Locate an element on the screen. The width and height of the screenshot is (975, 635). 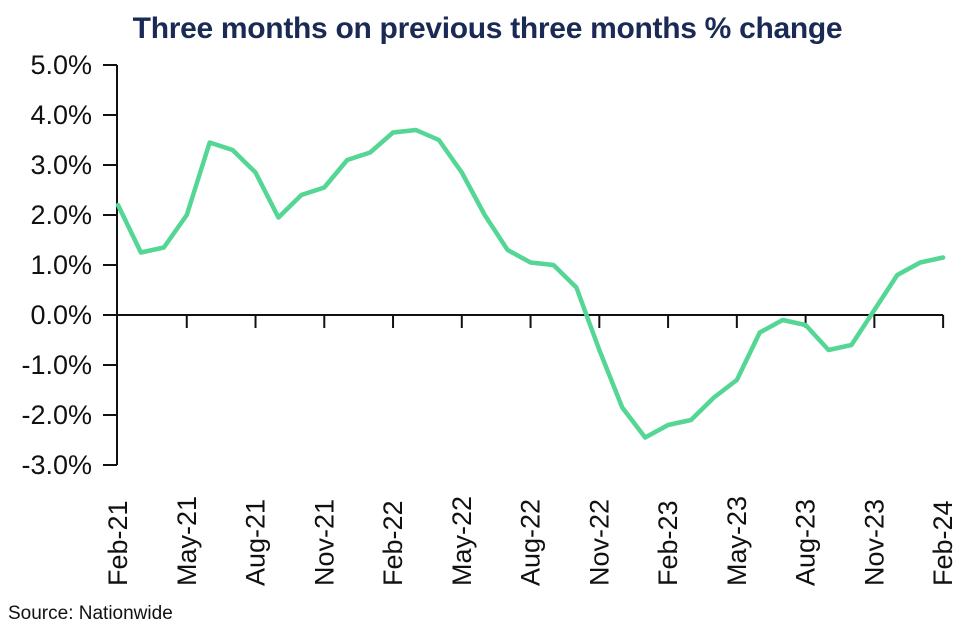
x-tick-label: Nov-22 is located at coordinates (599, 542).